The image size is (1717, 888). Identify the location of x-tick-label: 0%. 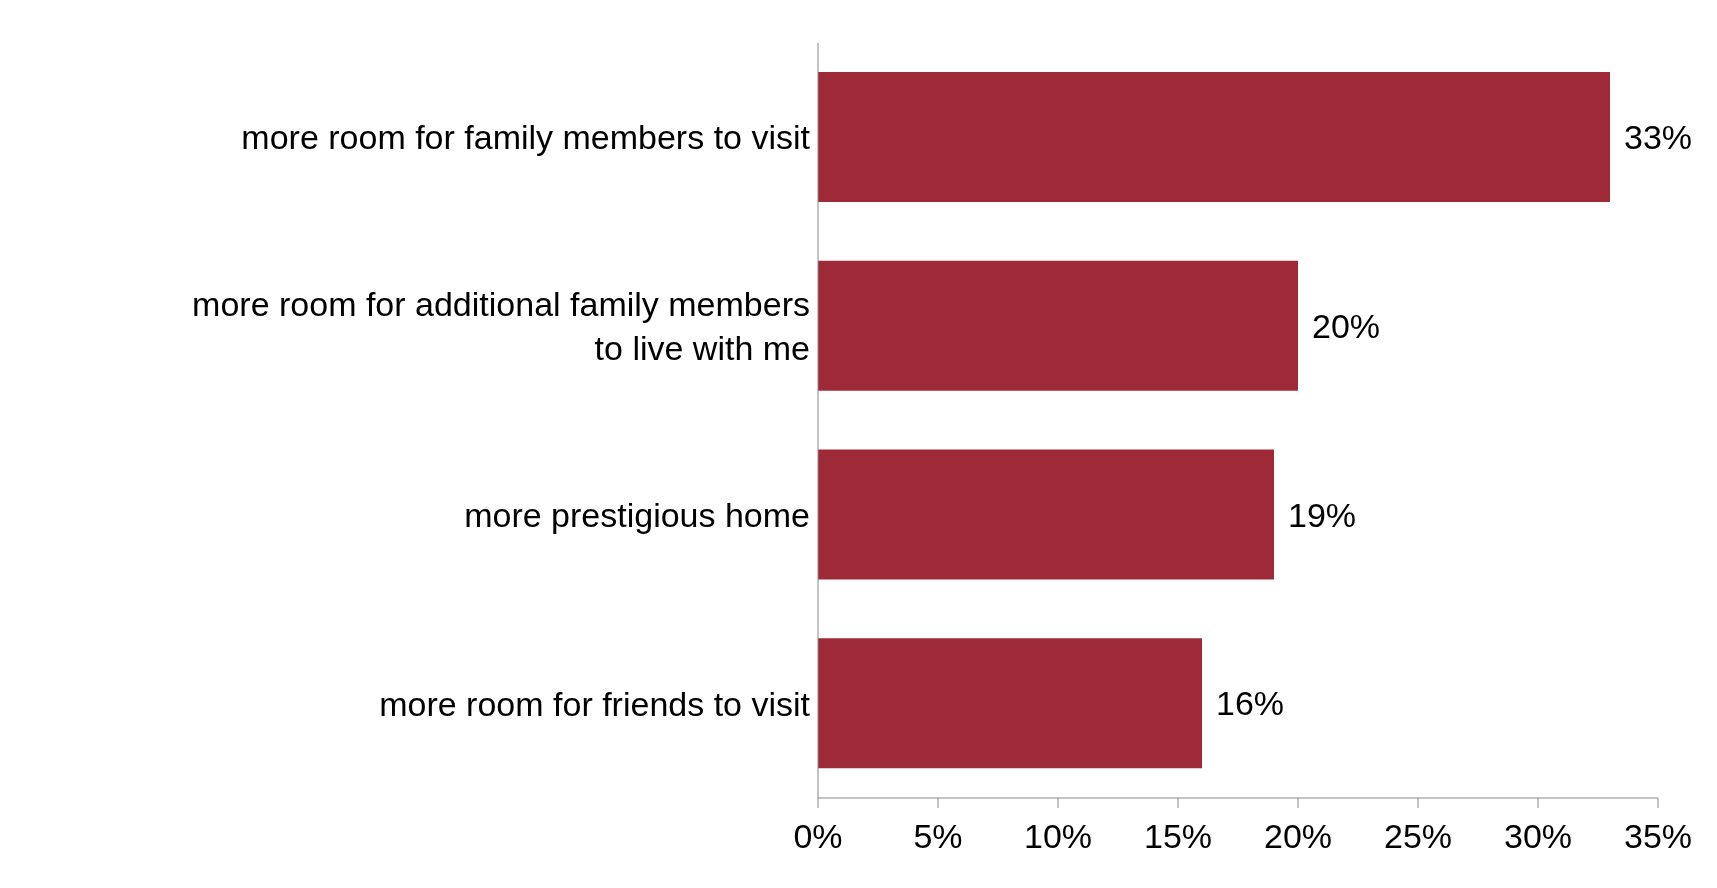
(818, 836).